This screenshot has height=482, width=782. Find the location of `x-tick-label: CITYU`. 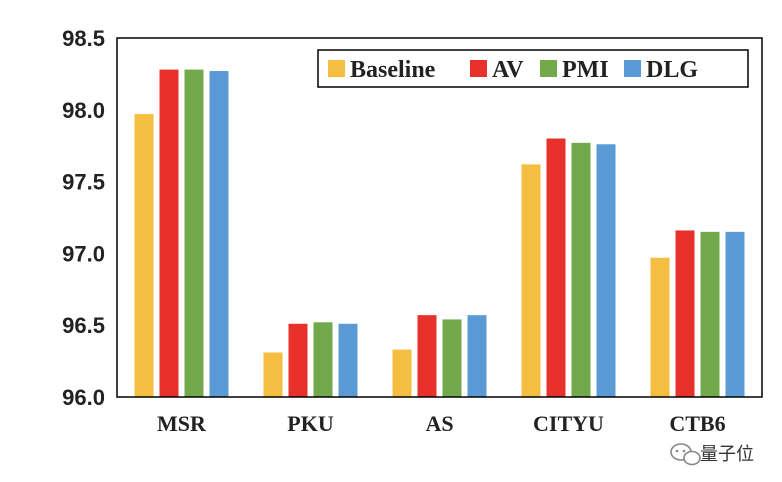

x-tick-label: CITYU is located at coordinates (568, 423).